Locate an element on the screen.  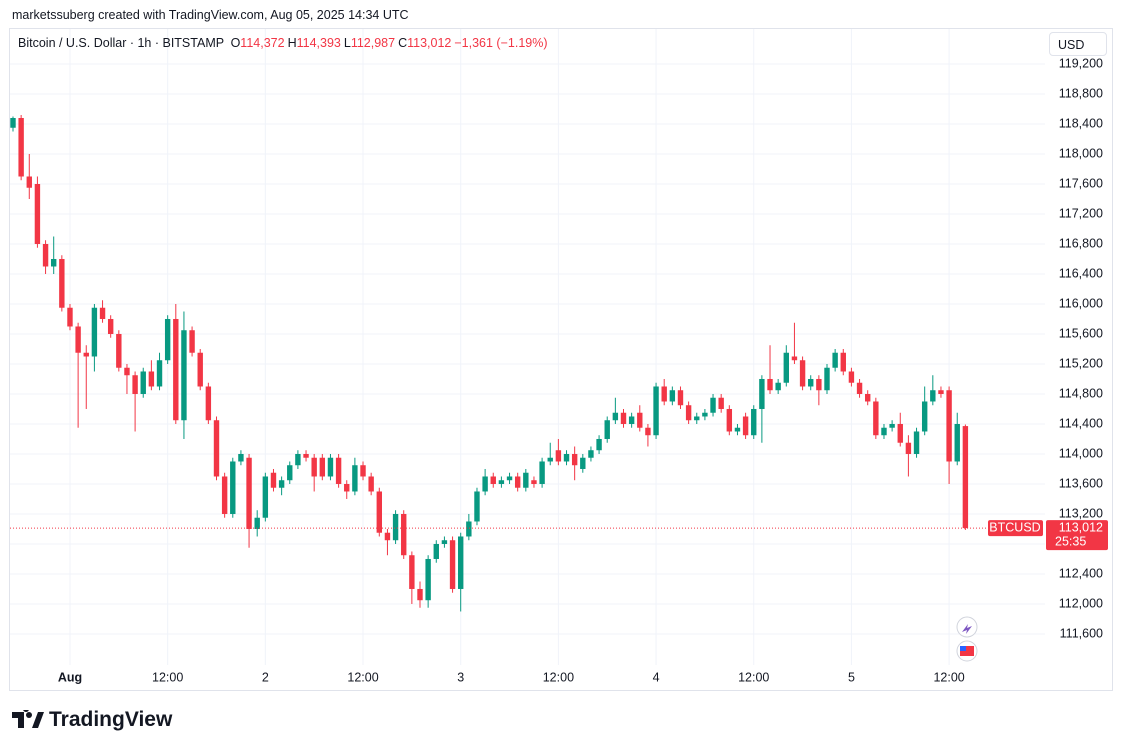
y-tick-label: 118,800 is located at coordinates (1081, 93).